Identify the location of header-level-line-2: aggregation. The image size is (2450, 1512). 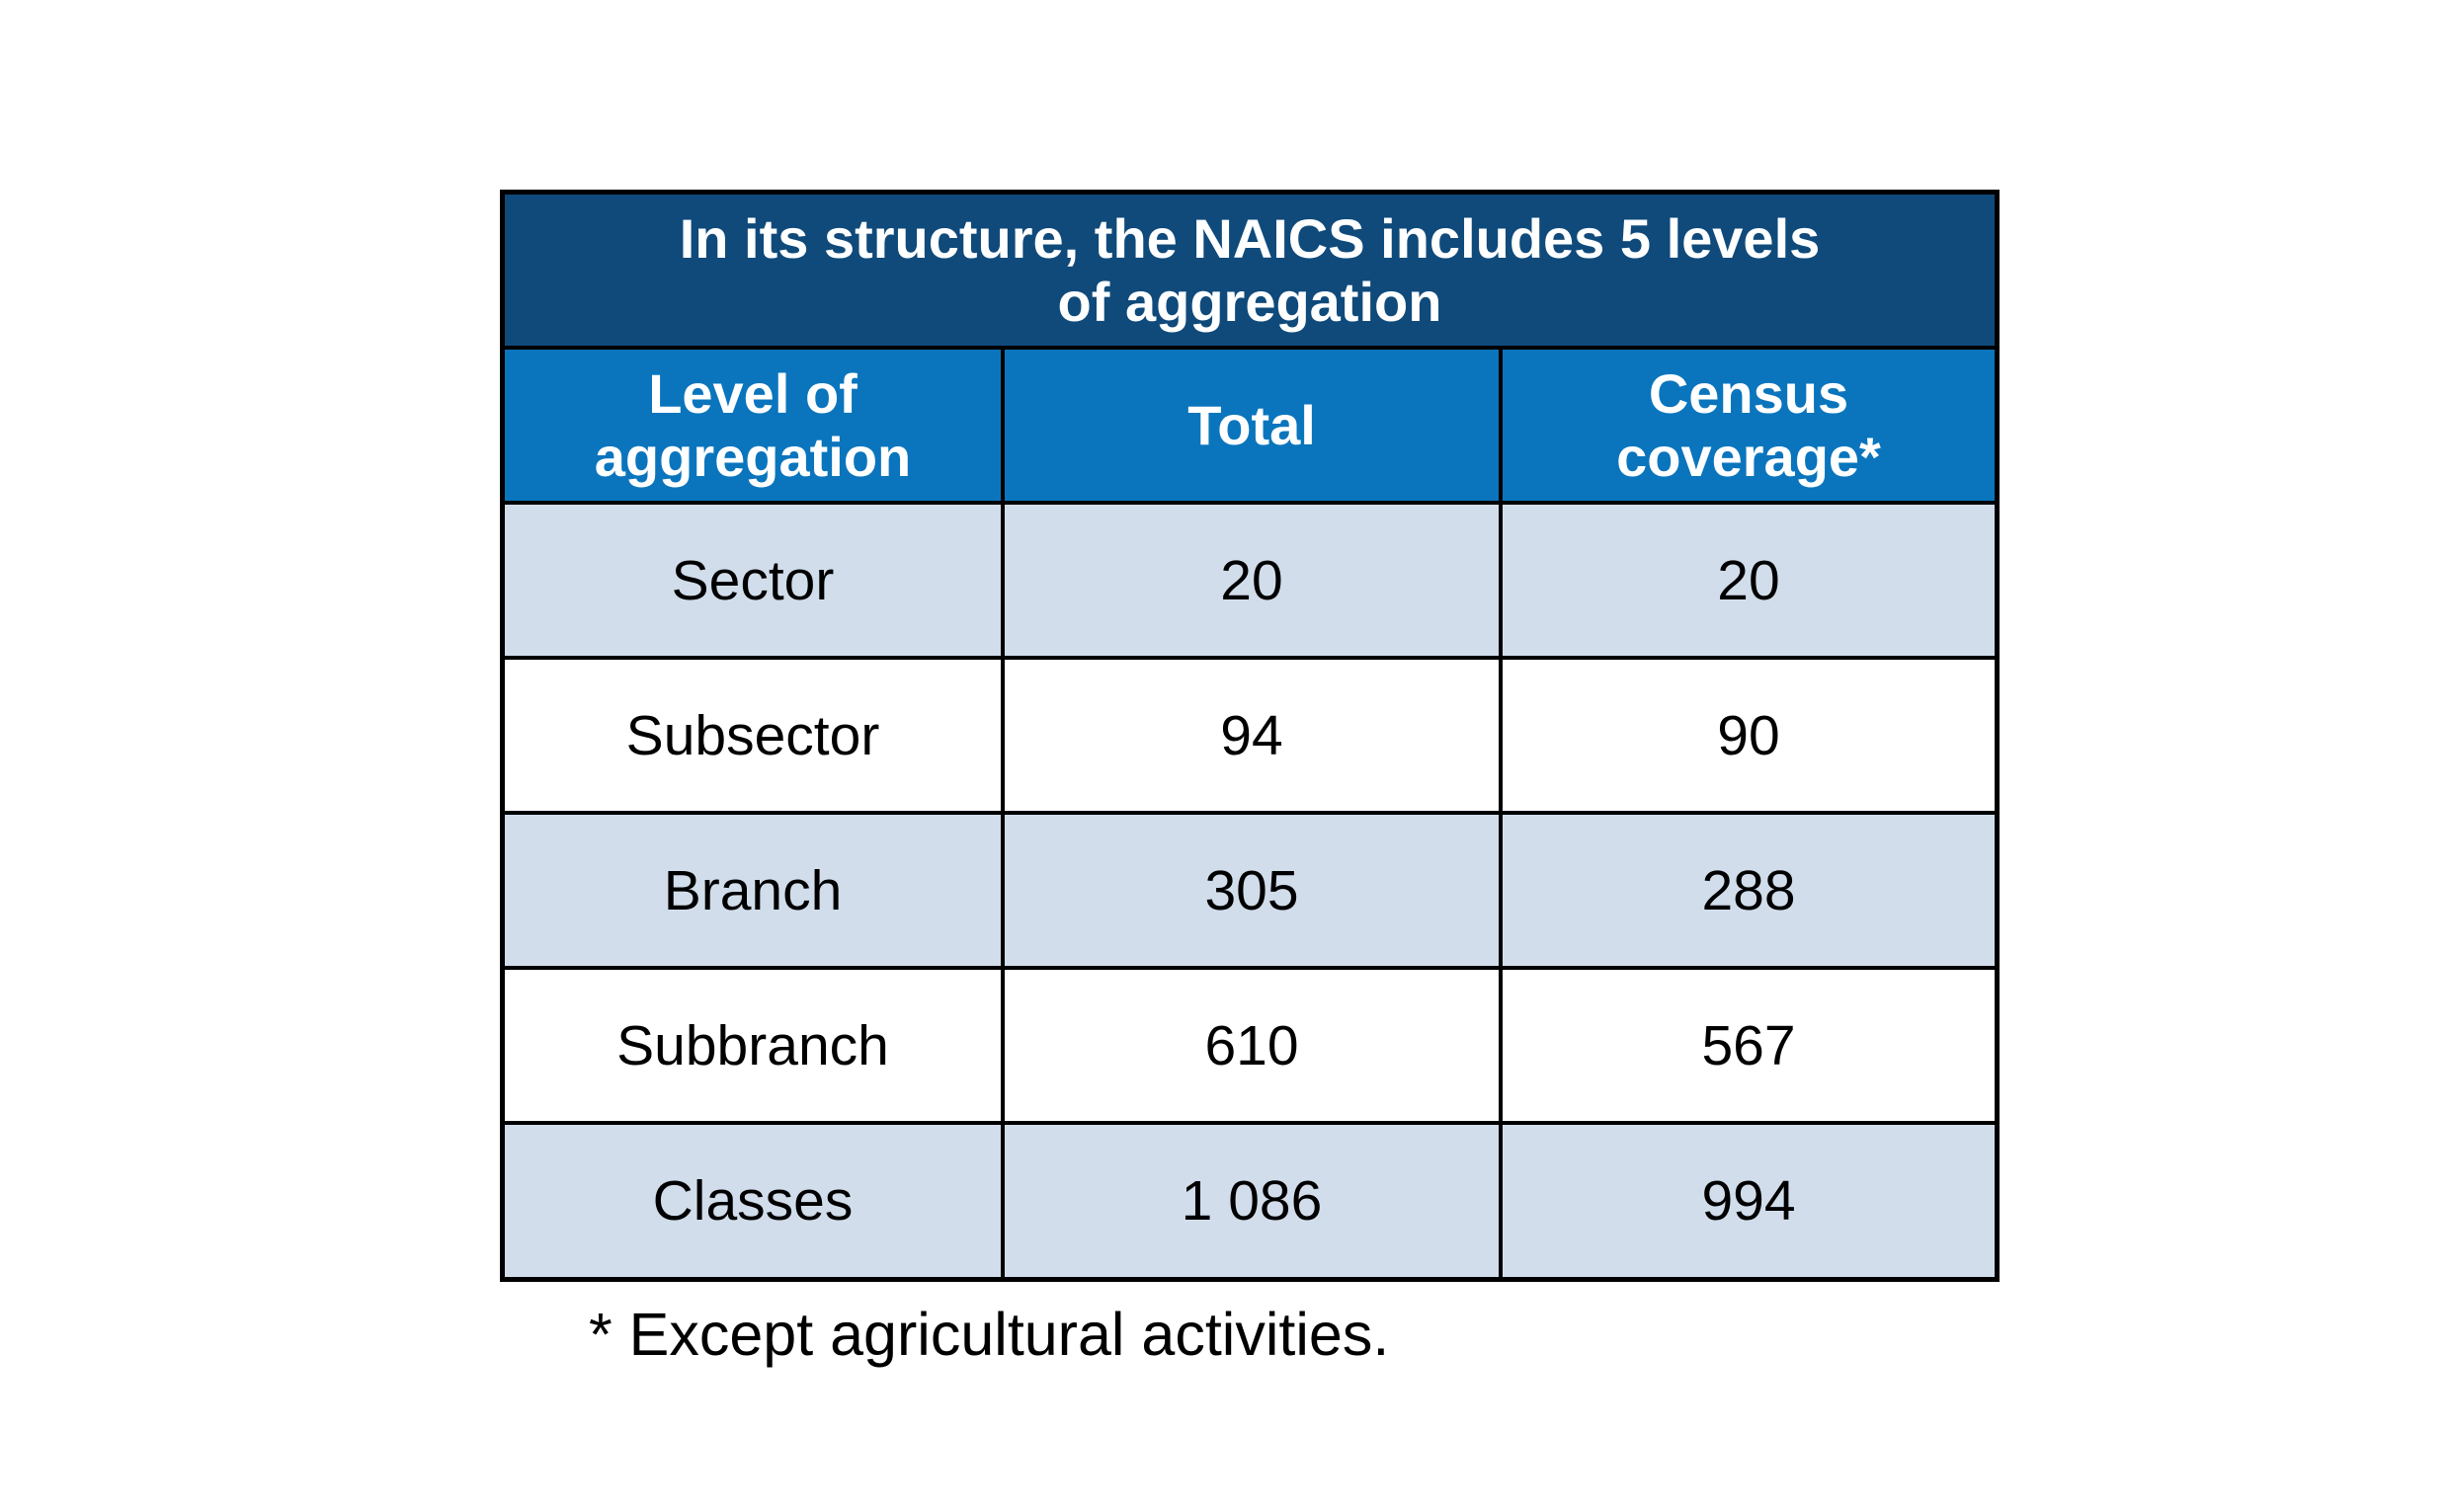
(753, 457).